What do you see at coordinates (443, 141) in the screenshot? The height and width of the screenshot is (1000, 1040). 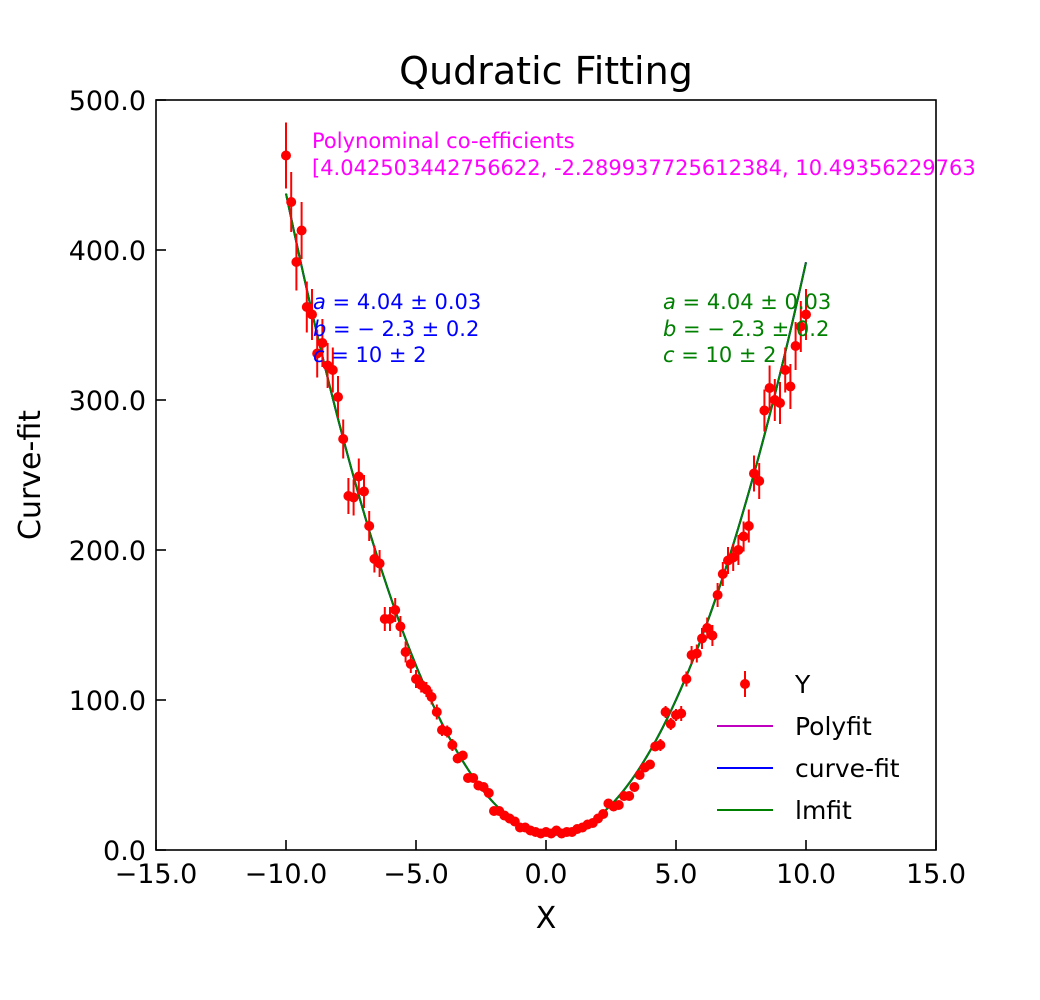 I see `polyfit-annotation-line1: Polynominal co-efficients` at bounding box center [443, 141].